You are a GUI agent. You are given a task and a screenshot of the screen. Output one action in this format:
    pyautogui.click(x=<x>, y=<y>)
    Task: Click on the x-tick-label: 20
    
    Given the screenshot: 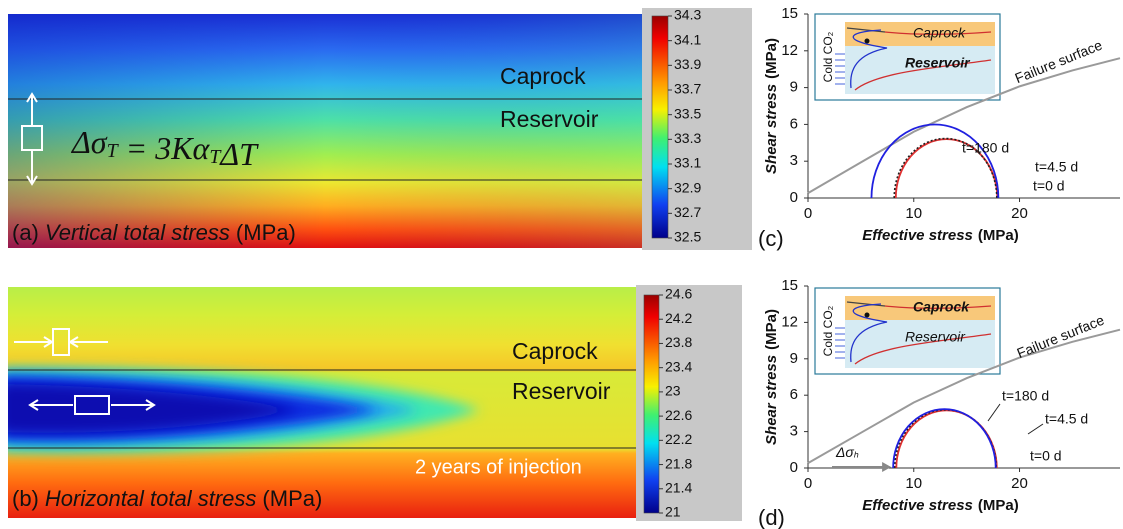 What is the action you would take?
    pyautogui.click(x=1019, y=483)
    